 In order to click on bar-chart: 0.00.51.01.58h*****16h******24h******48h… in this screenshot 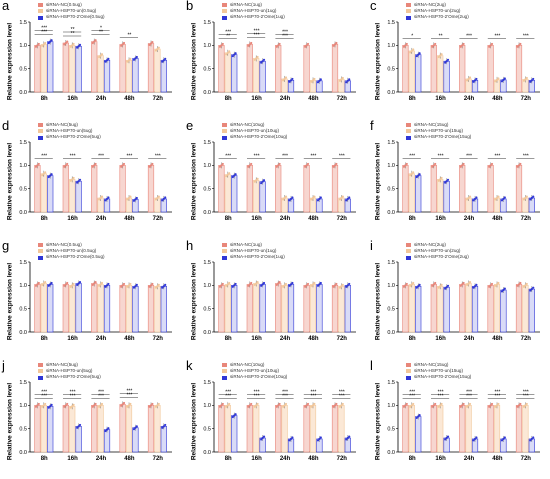, I will do `click(279, 61)`.